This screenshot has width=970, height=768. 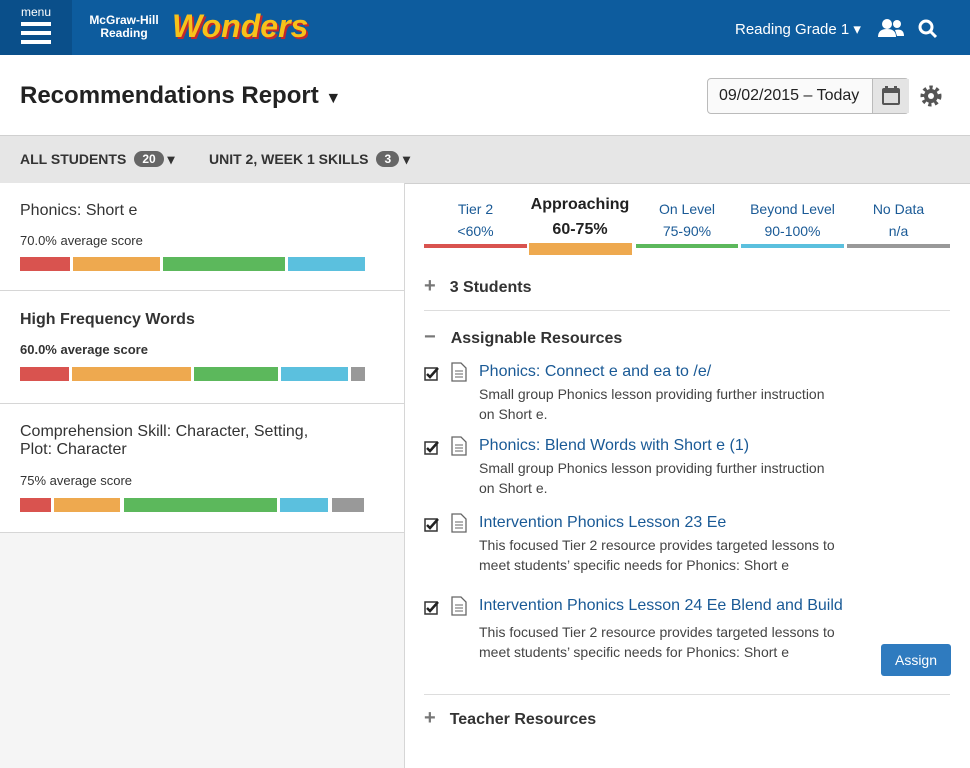 What do you see at coordinates (84, 349) in the screenshot?
I see `skill-score: 60.0% average score` at bounding box center [84, 349].